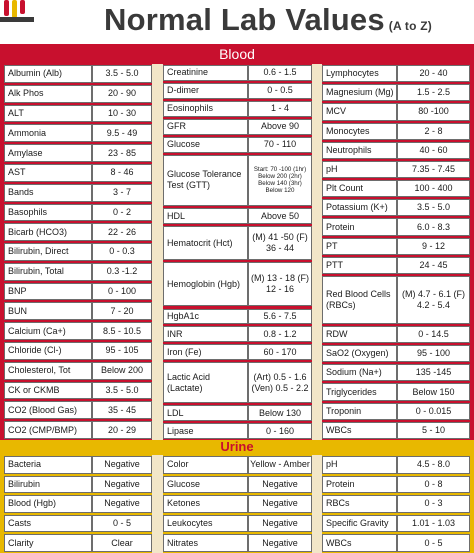  Describe the element at coordinates (280, 431) in the screenshot. I see `blood-test-value: 0 - 160` at that location.